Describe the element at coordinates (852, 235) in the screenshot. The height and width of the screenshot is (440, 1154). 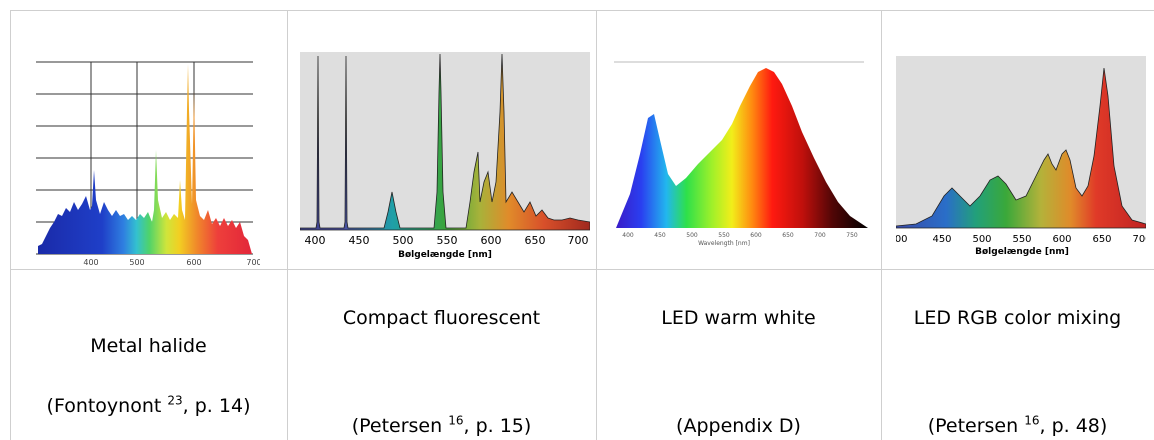
I see `tick-label: 750` at that location.